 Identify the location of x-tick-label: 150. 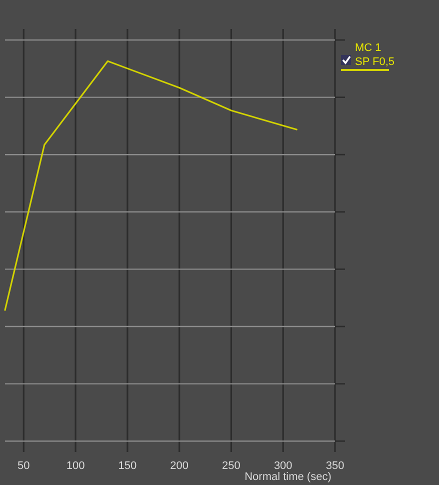
(127, 466).